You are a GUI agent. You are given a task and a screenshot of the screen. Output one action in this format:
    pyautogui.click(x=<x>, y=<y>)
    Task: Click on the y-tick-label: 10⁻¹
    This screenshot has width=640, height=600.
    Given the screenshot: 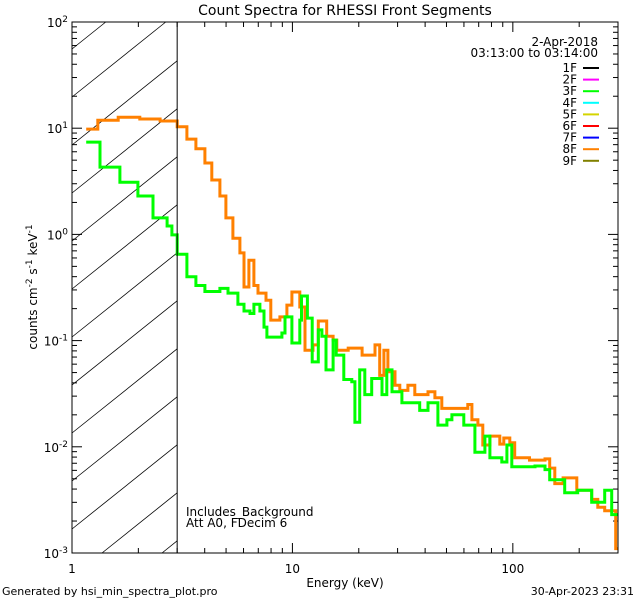 What is the action you would take?
    pyautogui.click(x=56, y=341)
    